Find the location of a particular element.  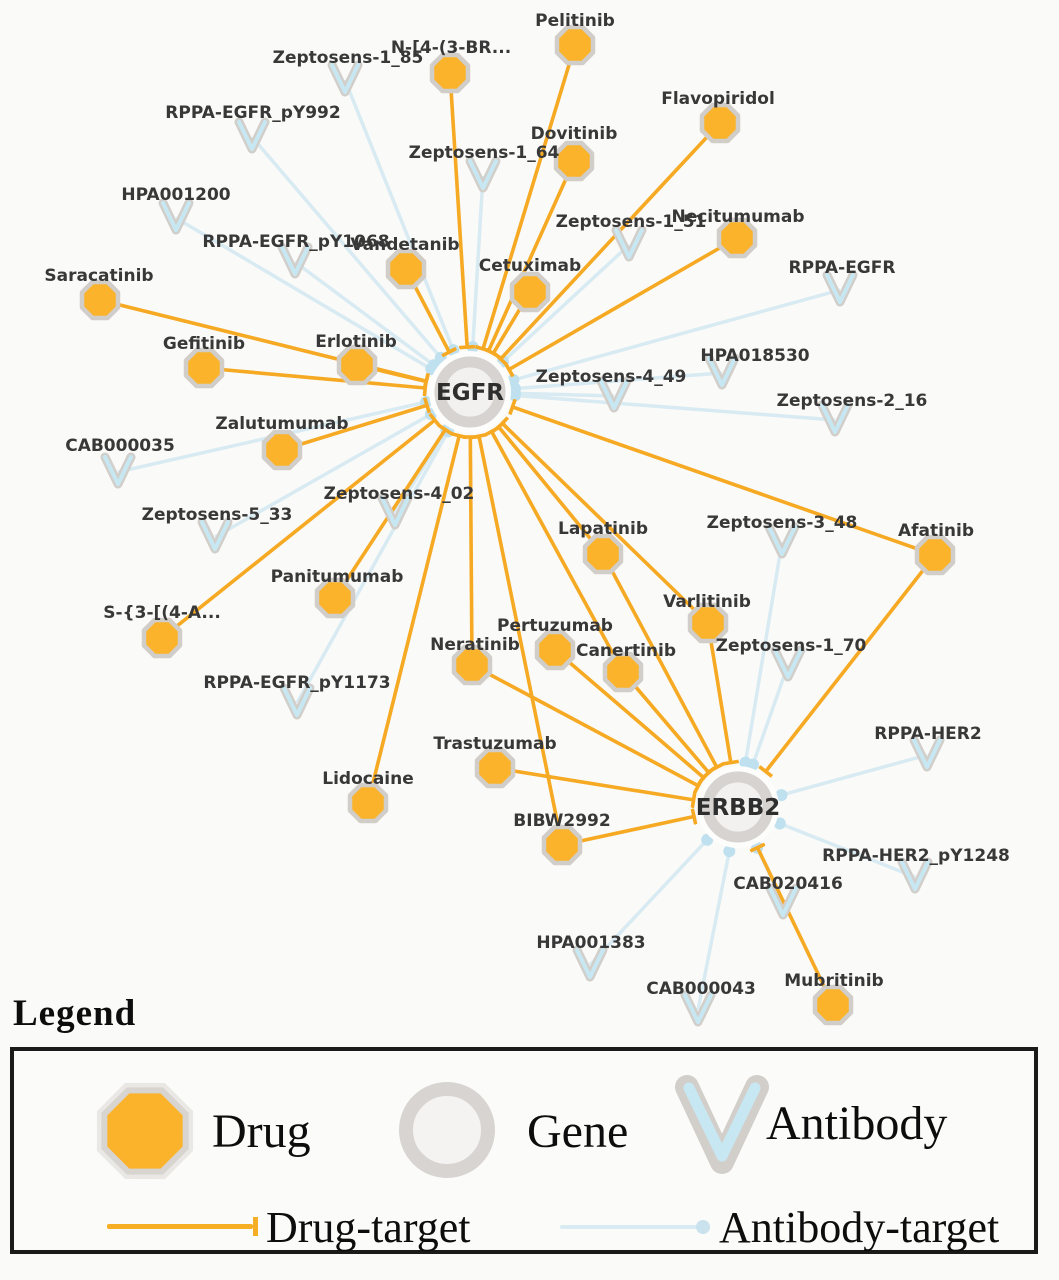

antibody-label: Zeptosens-3_48 is located at coordinates (782, 523).